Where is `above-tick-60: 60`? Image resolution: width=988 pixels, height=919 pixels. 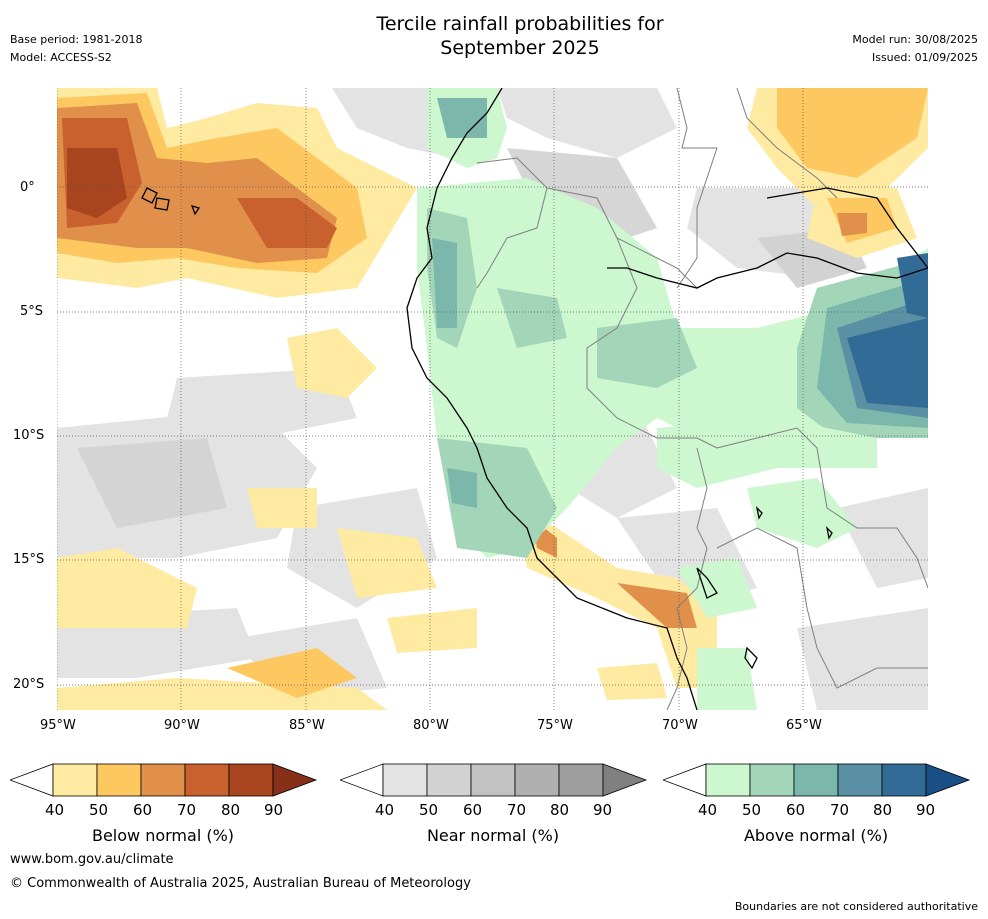
above-tick-60: 60 is located at coordinates (796, 810).